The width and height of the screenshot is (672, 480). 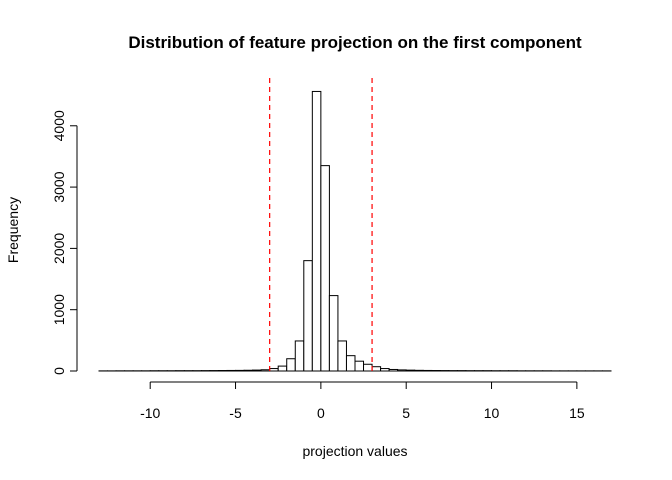 I want to click on reference-lines, so click(x=321, y=224).